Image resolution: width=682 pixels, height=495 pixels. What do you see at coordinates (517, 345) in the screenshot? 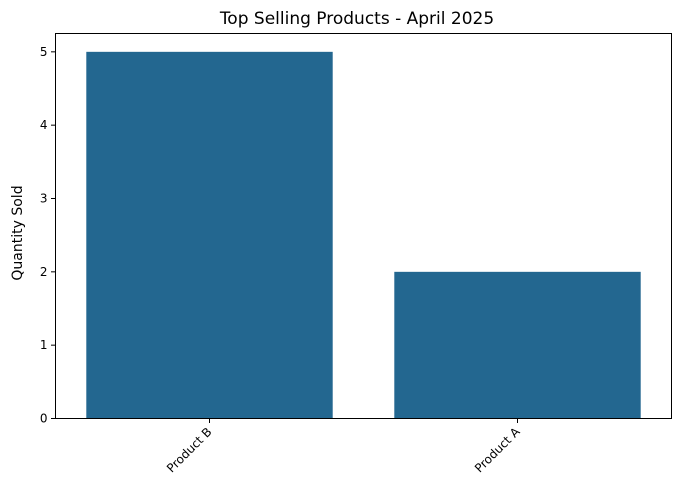
I see `bar-product-a` at bounding box center [517, 345].